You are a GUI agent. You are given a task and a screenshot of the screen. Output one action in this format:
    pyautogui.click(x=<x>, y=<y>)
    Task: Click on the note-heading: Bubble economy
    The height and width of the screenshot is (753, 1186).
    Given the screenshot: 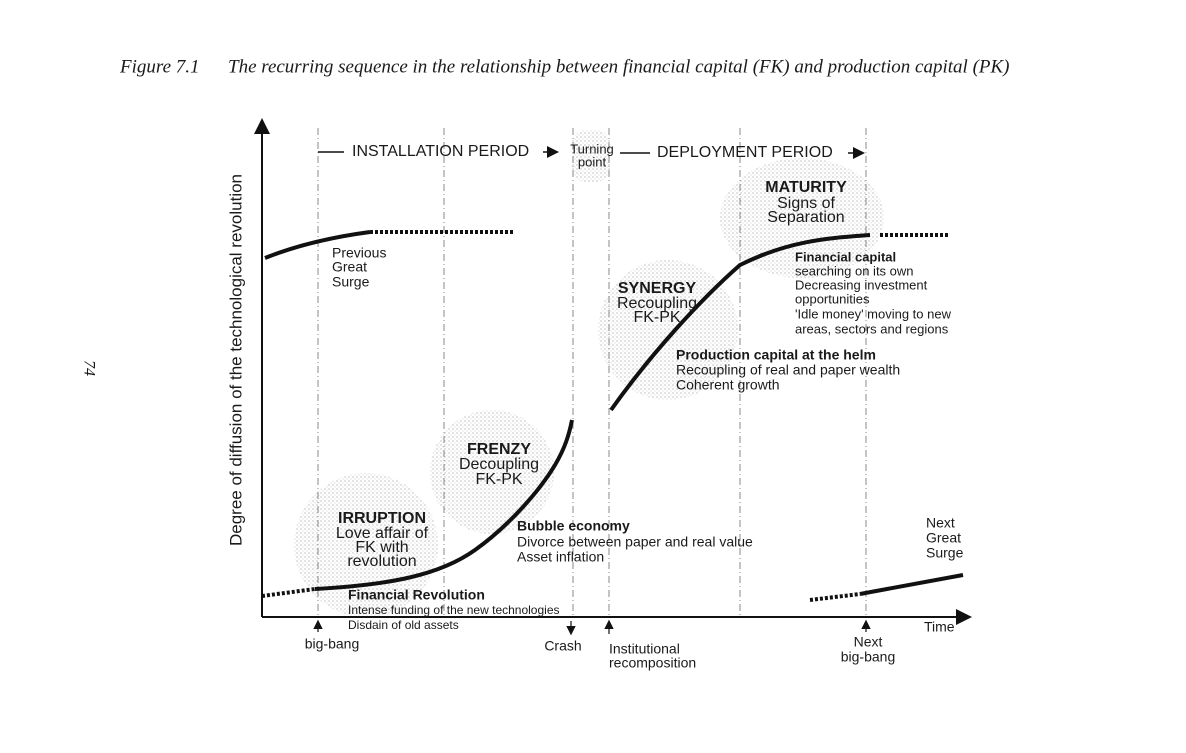 What is the action you would take?
    pyautogui.click(x=573, y=526)
    